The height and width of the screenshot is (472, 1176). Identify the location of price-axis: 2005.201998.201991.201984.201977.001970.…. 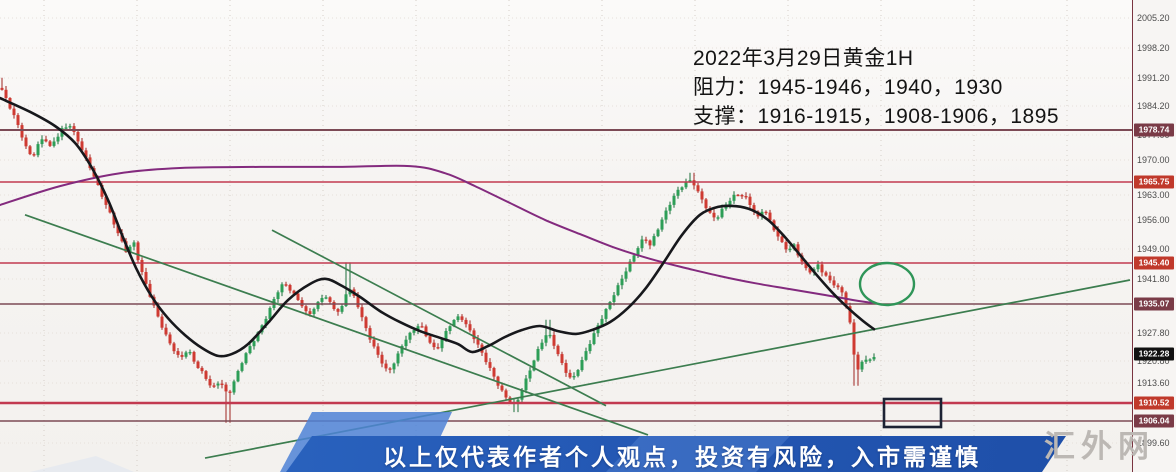
(1154, 236).